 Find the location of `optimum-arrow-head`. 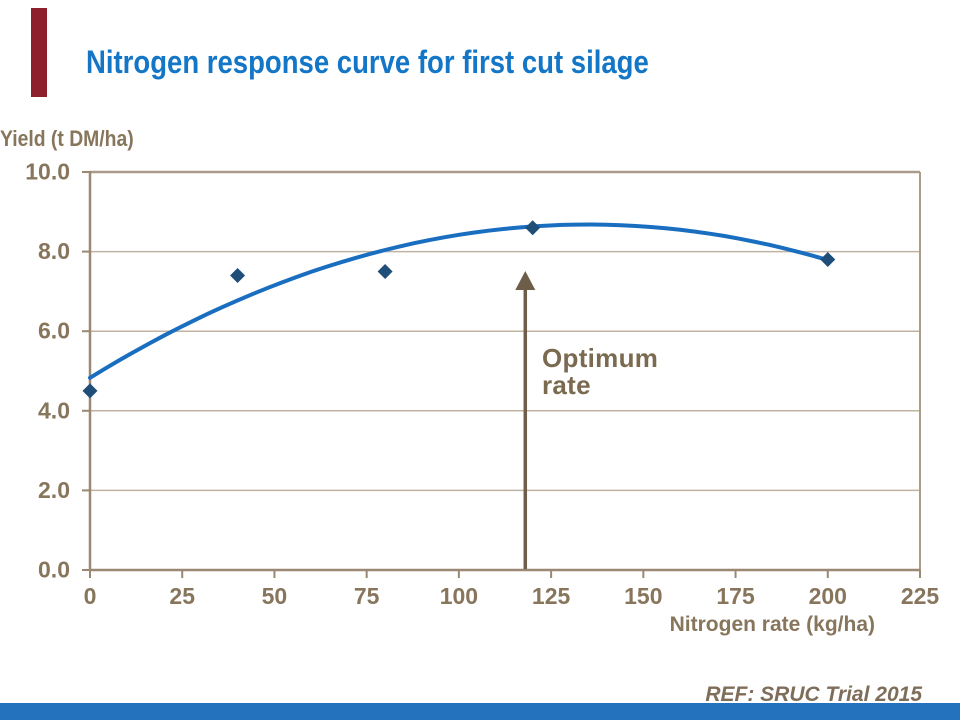

optimum-arrow-head is located at coordinates (525, 280).